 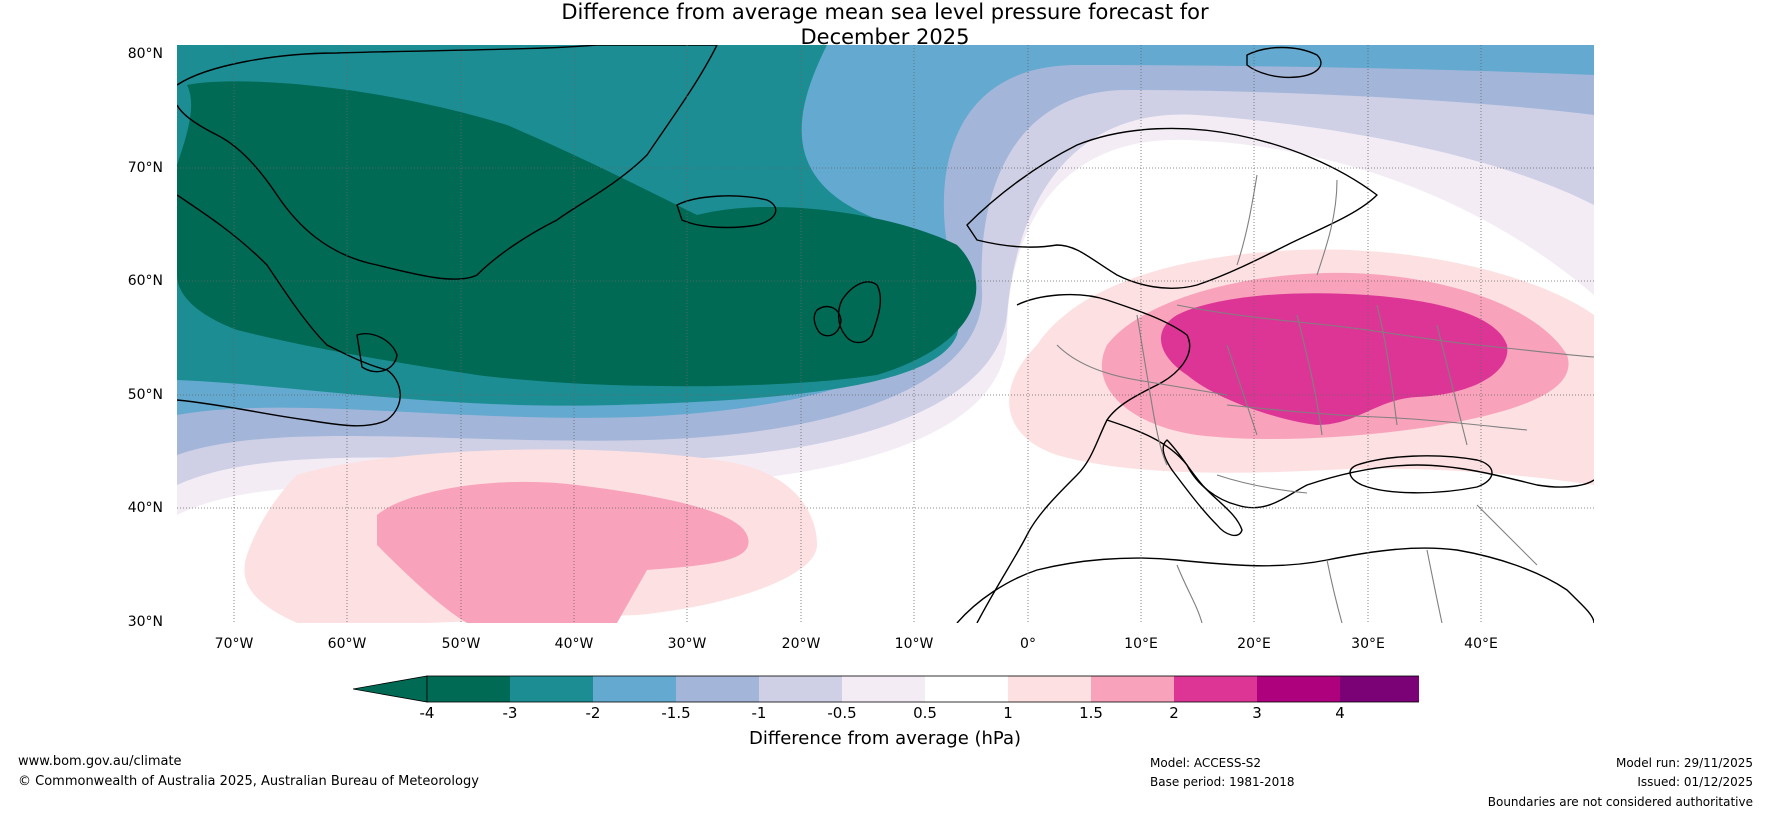 I want to click on greenland-coast, so click(x=447, y=162).